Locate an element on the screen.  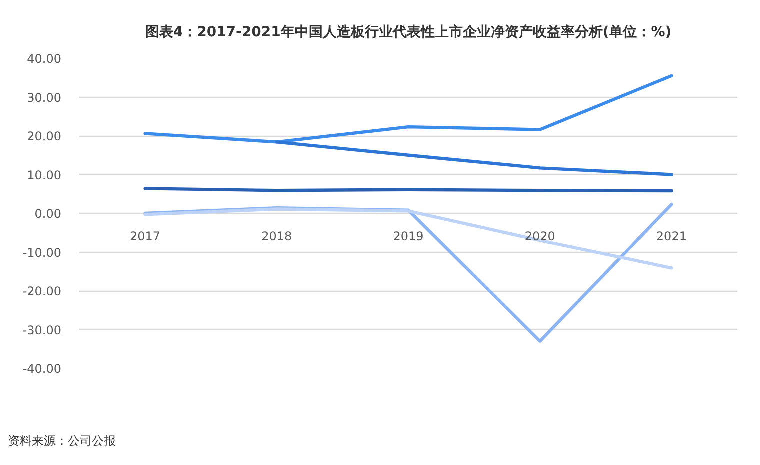
x-tick-label: 2018 is located at coordinates (277, 237).